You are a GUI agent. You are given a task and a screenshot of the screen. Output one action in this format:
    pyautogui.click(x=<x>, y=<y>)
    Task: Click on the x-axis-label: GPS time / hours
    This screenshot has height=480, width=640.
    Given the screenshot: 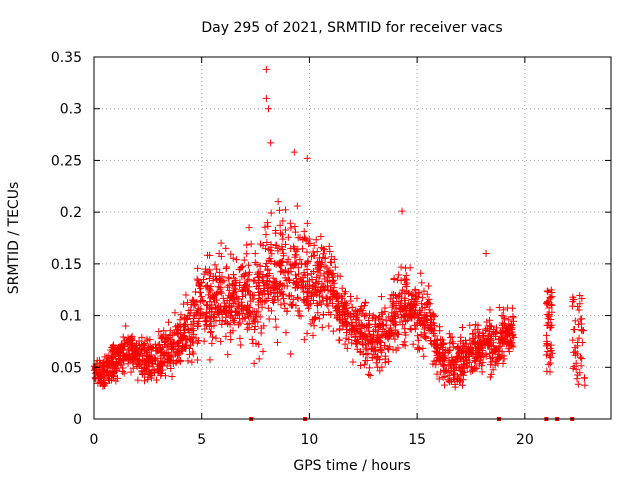 What is the action you would take?
    pyautogui.click(x=351, y=466)
    